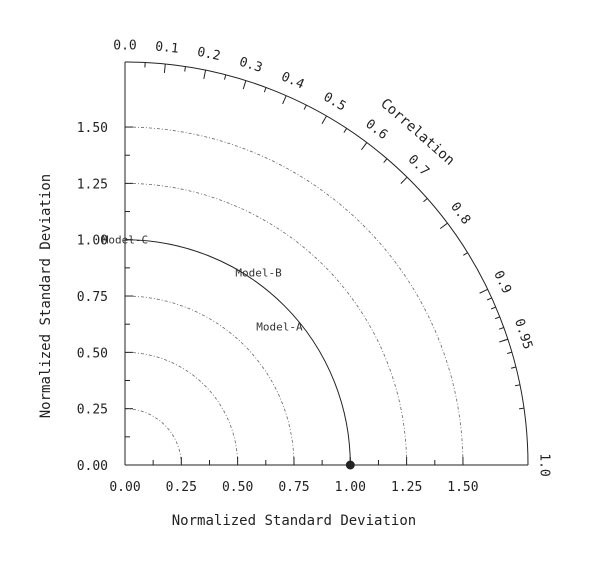 The image size is (596, 578). Describe the element at coordinates (293, 80) in the screenshot. I see `correlation-tick-label: 0.4` at that location.